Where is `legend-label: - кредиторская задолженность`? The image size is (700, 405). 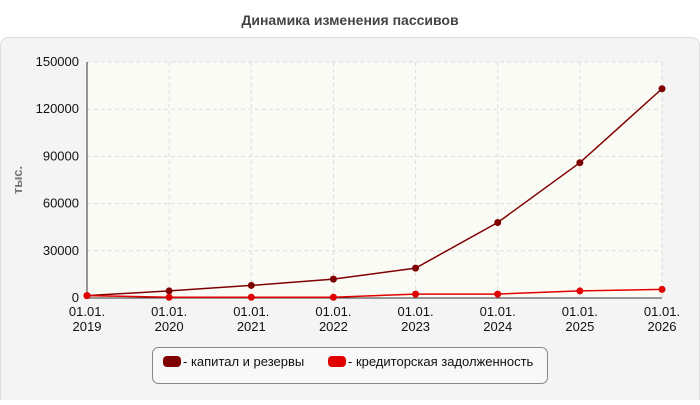
legend-label: - кредиторская задолженность is located at coordinates (441, 361).